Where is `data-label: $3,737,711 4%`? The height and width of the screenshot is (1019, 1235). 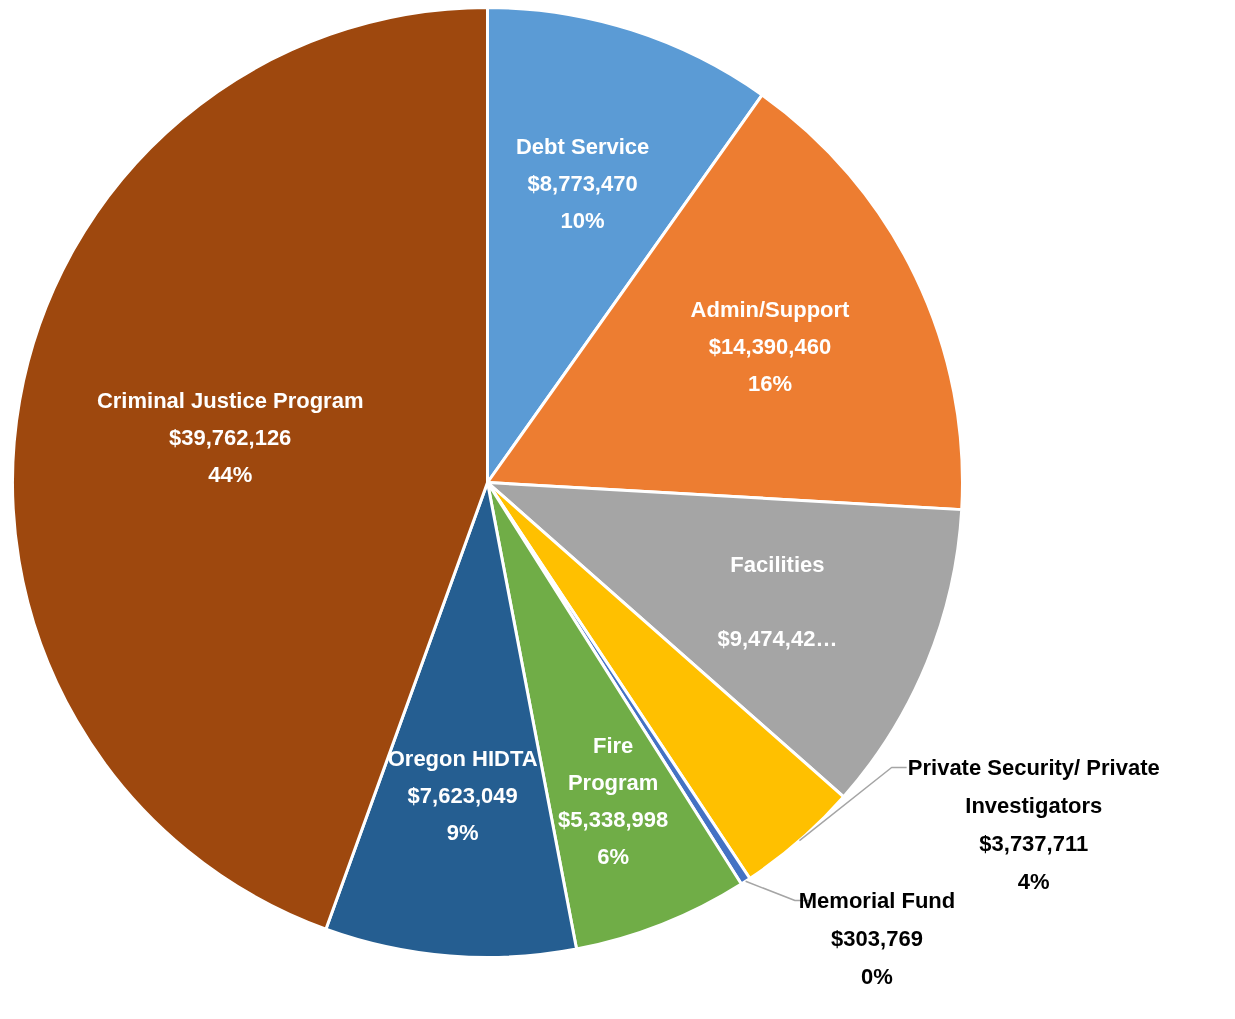 data-label: $3,737,711 4% is located at coordinates (1034, 862).